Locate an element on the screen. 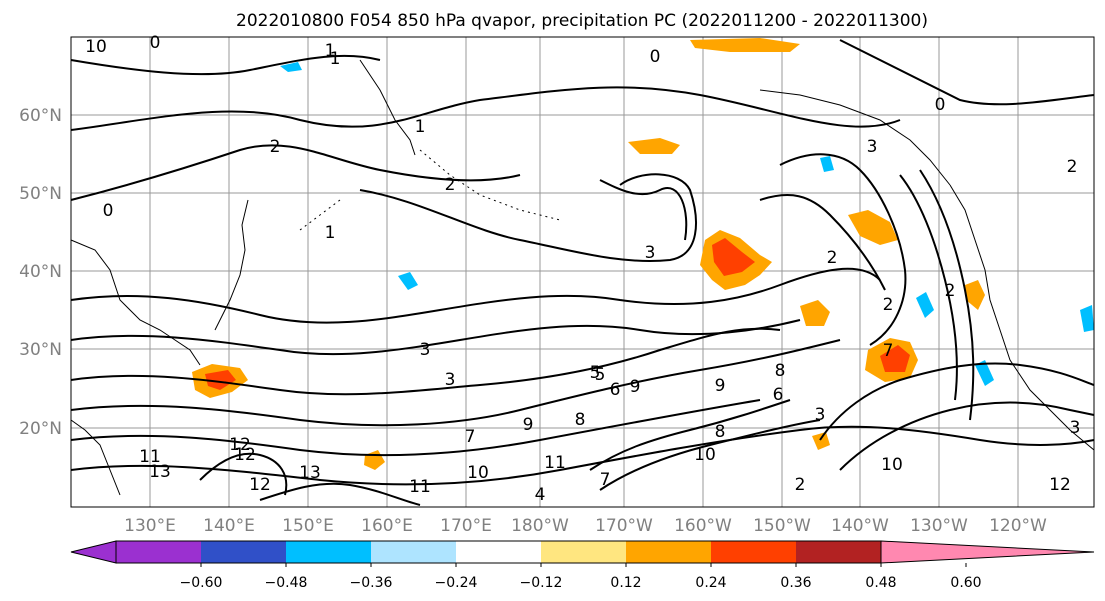 The image size is (1105, 601). colorbar-tick-label: 0.48 is located at coordinates (880, 583).